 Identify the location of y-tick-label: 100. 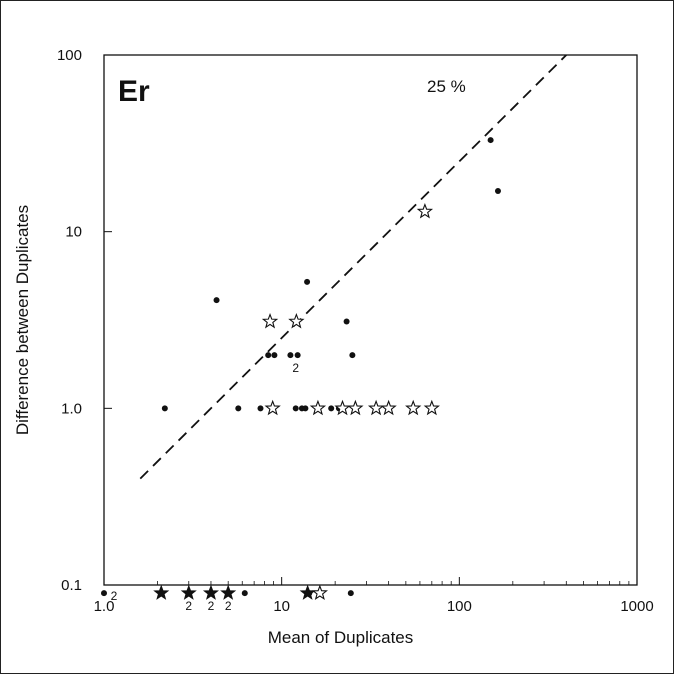
(69, 55).